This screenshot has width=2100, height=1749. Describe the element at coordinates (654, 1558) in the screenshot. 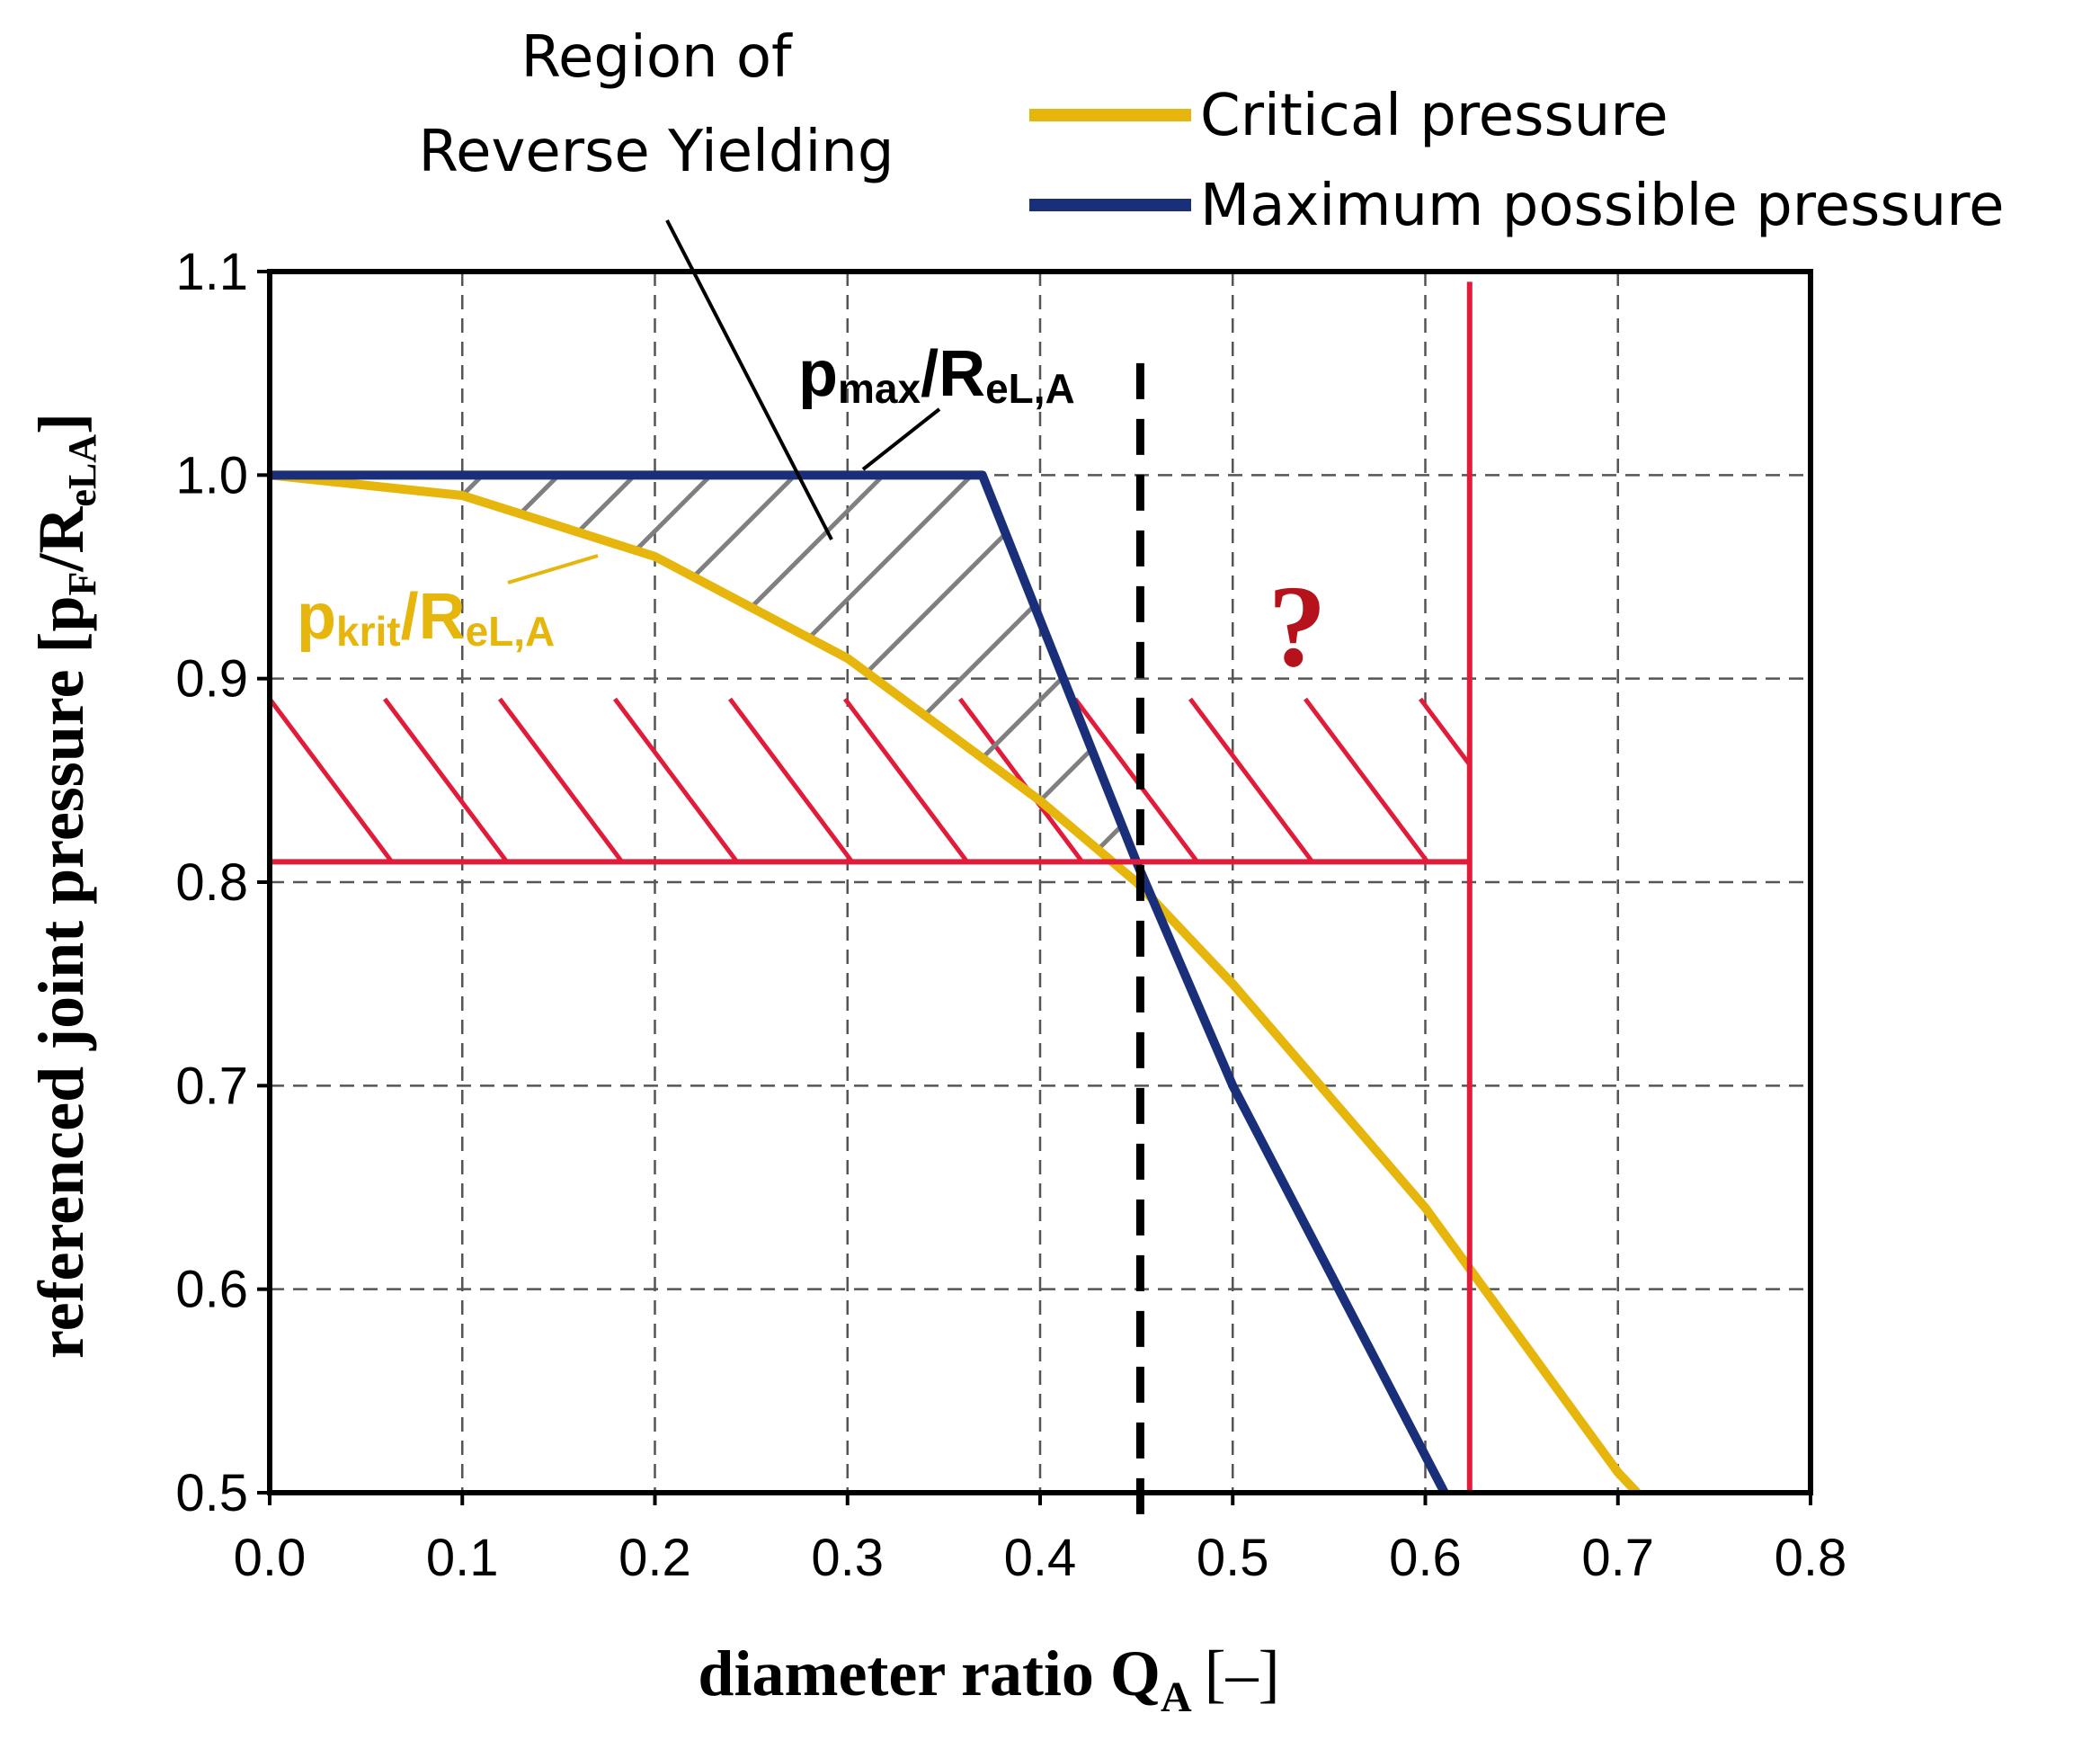

I see `x-tick-label-2: 0.2` at that location.